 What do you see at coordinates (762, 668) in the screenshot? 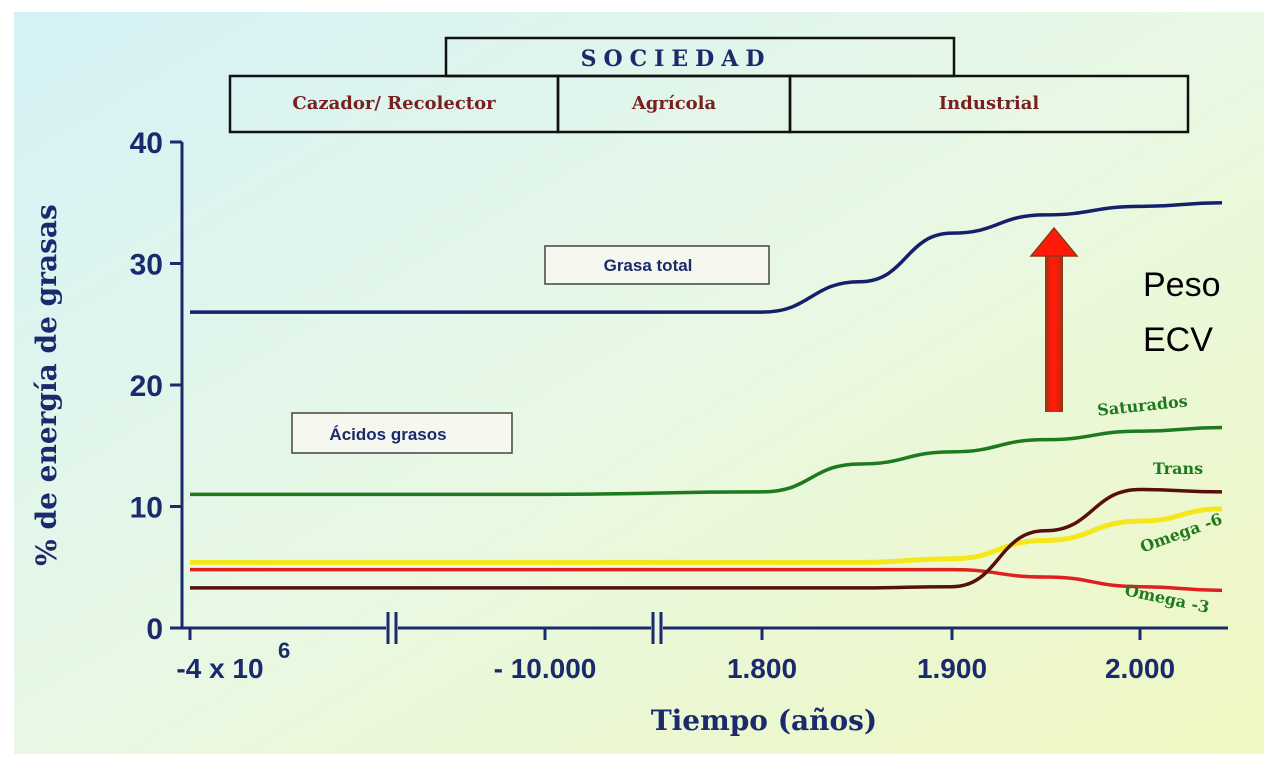
I see `x-tick-label: 1.800` at bounding box center [762, 668].